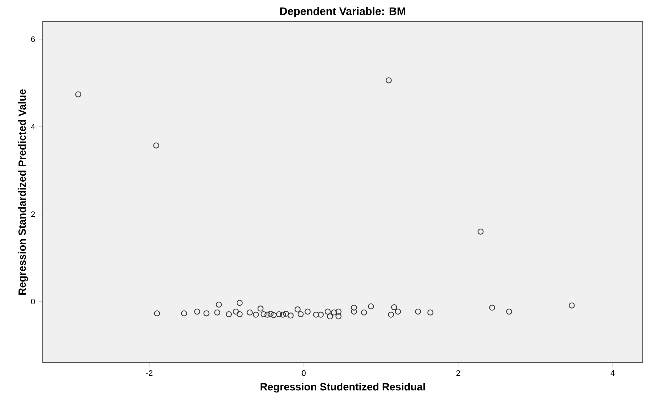  I want to click on x-axis-title: Regression Studentized Residual, so click(343, 388).